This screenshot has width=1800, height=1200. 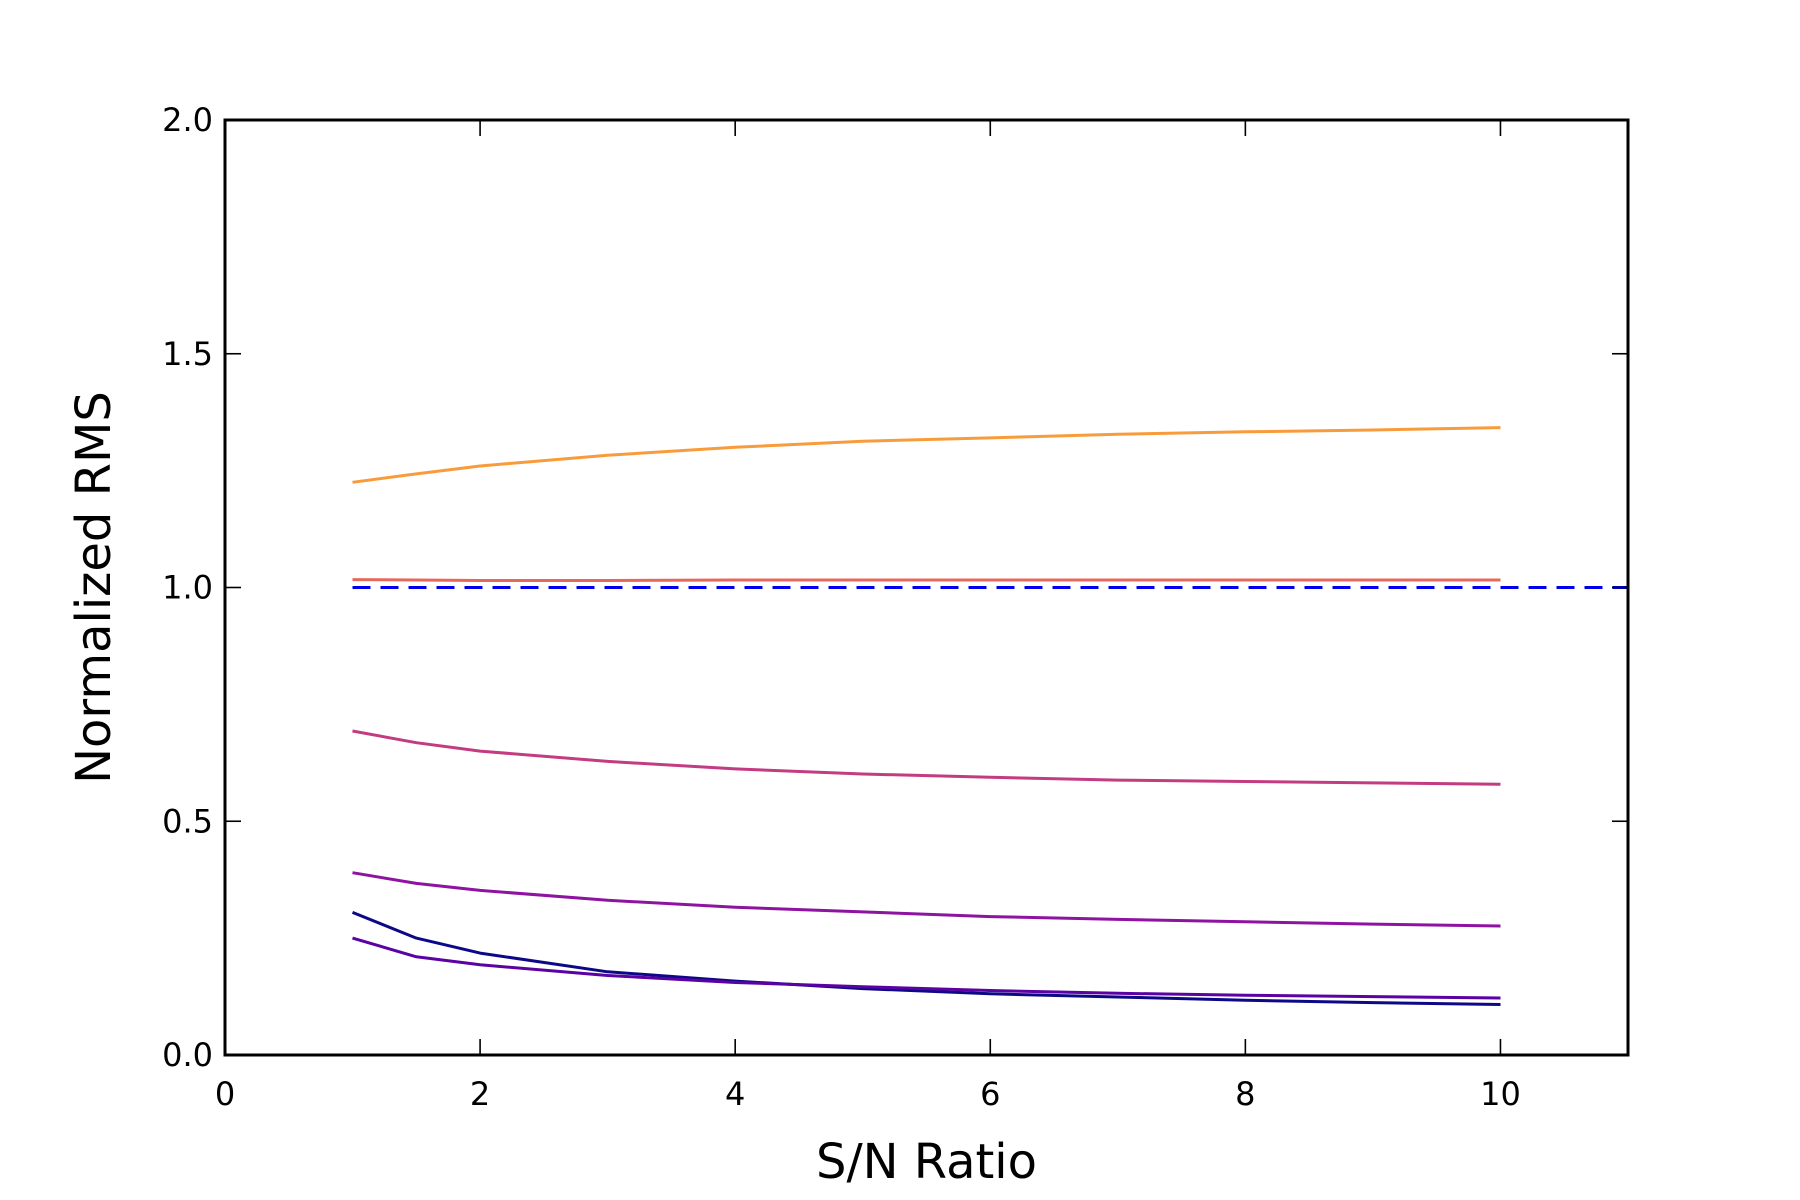 What do you see at coordinates (187, 588) in the screenshot?
I see `y-tick-label: 1.0` at bounding box center [187, 588].